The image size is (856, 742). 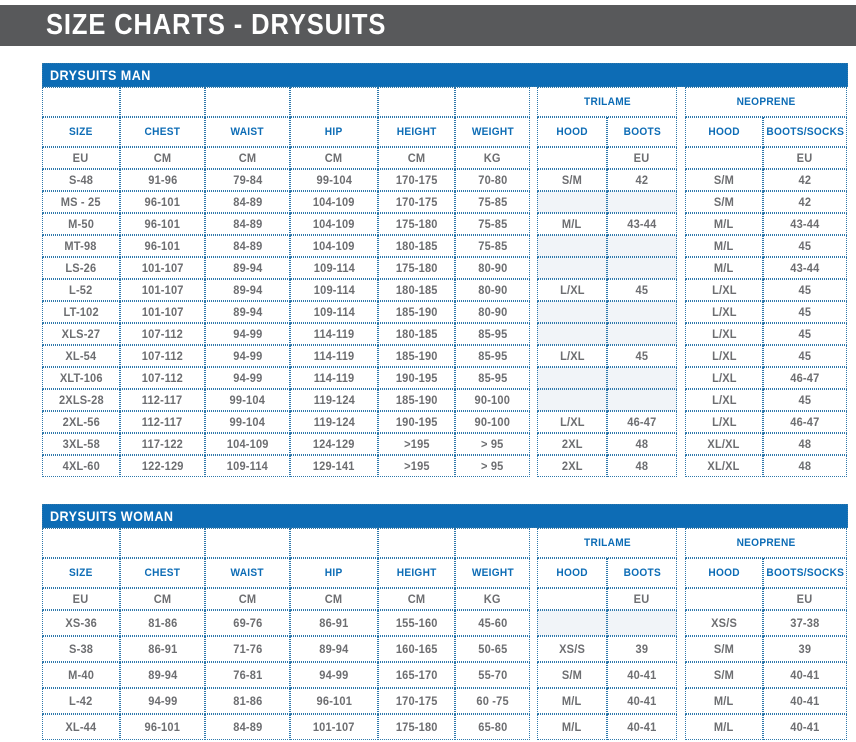 What do you see at coordinates (247, 224) in the screenshot?
I see `data-cell: 84-89` at bounding box center [247, 224].